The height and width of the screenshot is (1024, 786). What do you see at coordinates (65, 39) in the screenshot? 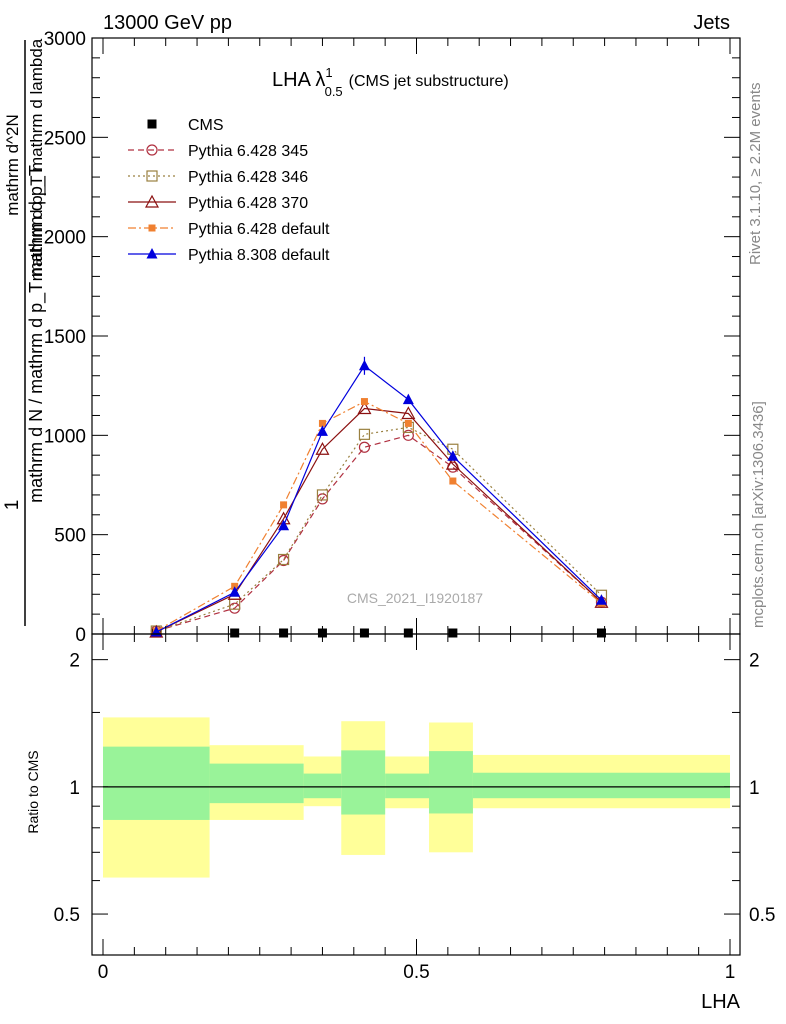
I see `main-y-tick-label: 3000` at bounding box center [65, 39].